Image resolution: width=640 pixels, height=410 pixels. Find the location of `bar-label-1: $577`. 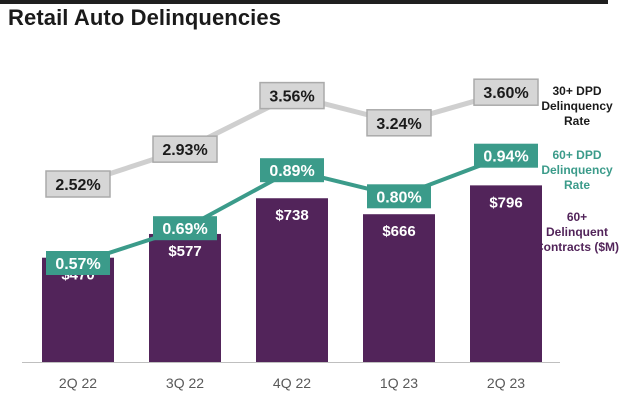

bar-label-1: $577 is located at coordinates (184, 251).